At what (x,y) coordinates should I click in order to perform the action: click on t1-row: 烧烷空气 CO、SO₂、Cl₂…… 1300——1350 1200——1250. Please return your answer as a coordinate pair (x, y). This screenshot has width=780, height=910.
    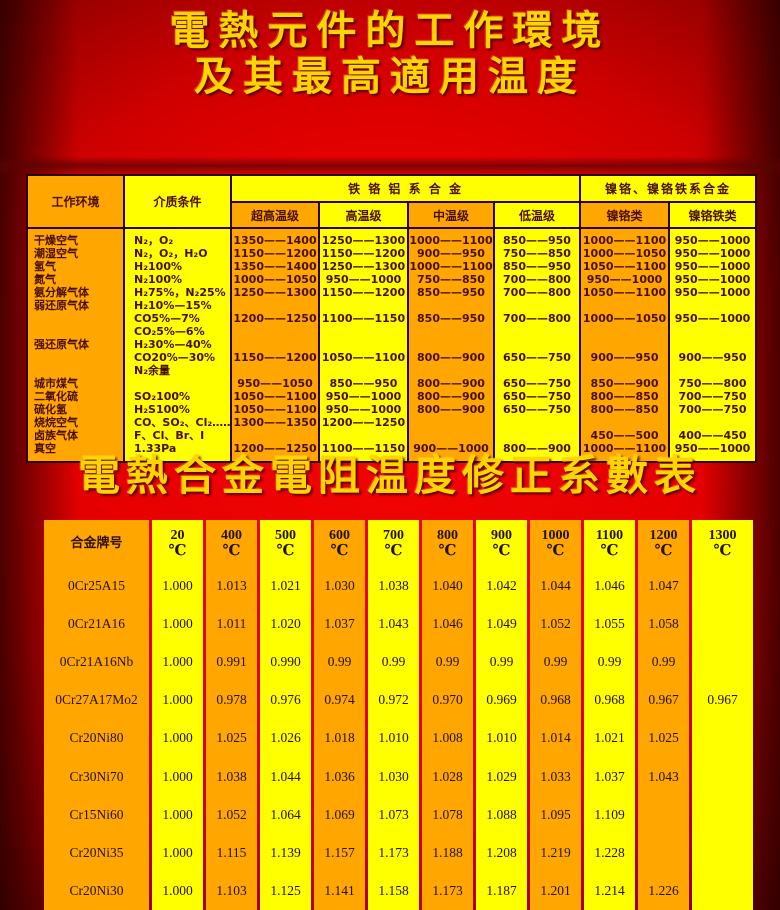
    Looking at the image, I should click on (392, 422).